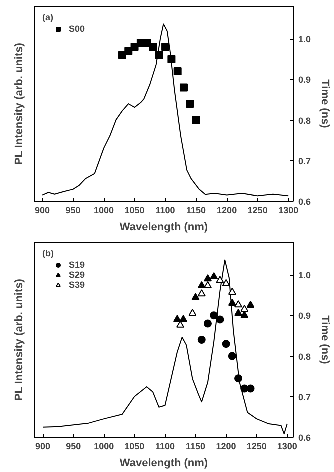 The height and width of the screenshot is (472, 334). Describe the element at coordinates (48, 253) in the screenshot. I see `text: (b)` at that location.